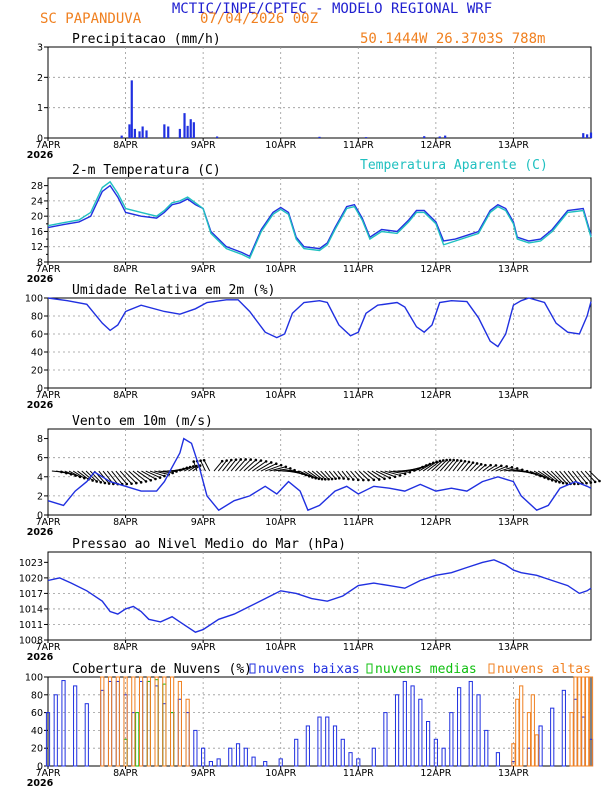  I want to click on legend-high-clouds: nuvens altas, so click(544, 669).